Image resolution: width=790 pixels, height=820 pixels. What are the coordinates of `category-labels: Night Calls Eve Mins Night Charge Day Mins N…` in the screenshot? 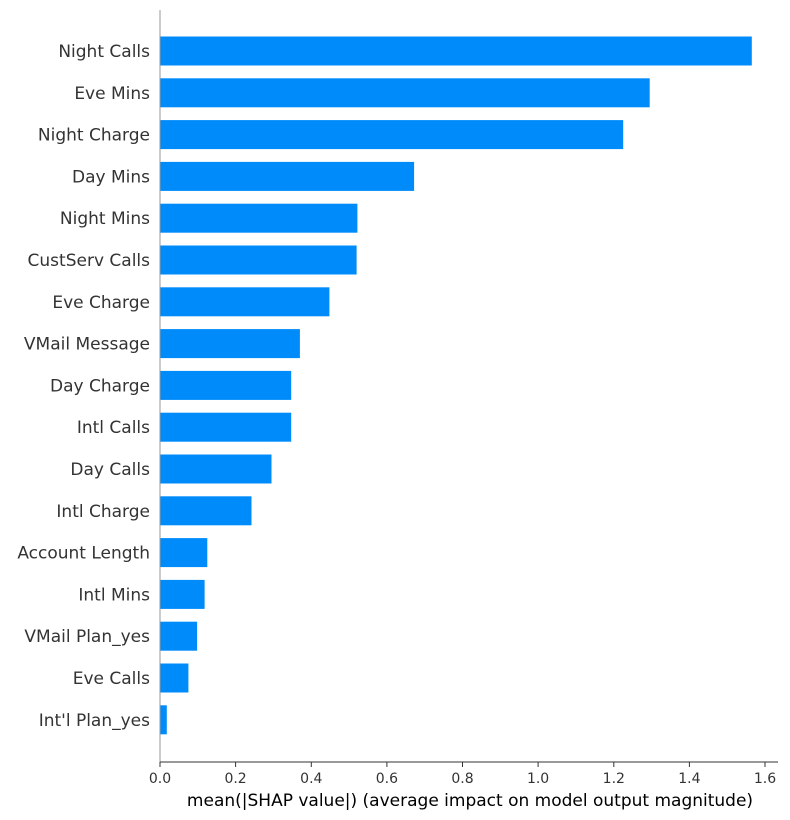 It's located at (83, 386).